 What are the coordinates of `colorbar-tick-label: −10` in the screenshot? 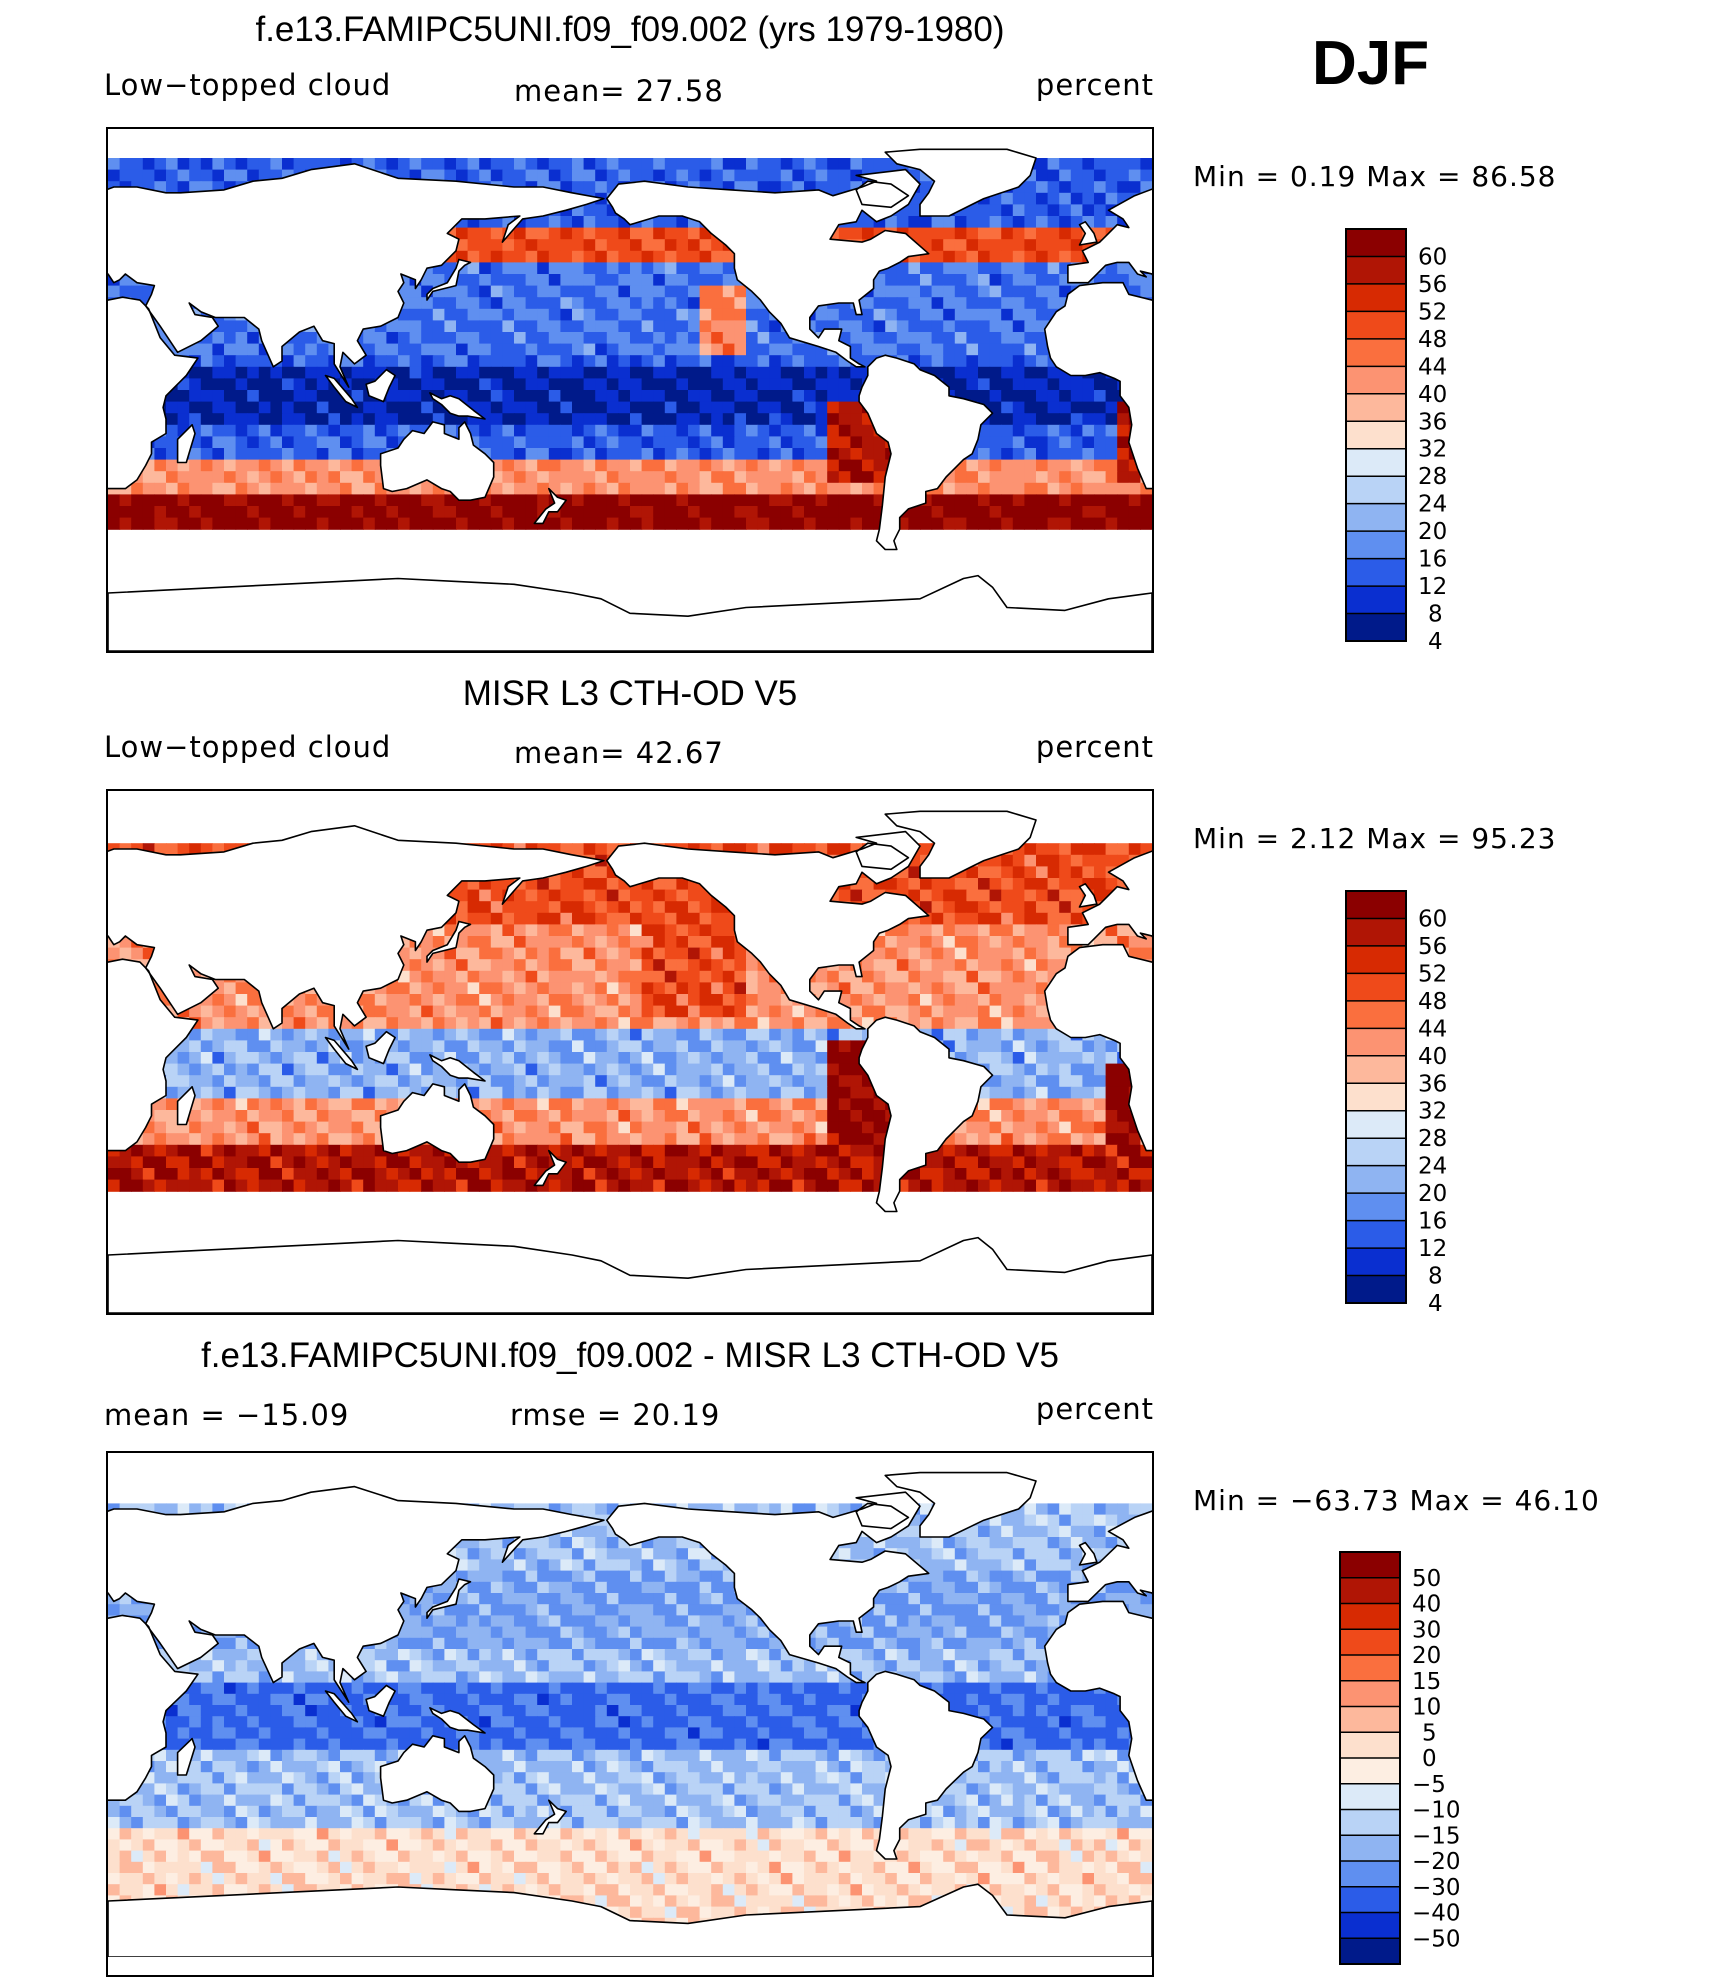 It's located at (1436, 1811).